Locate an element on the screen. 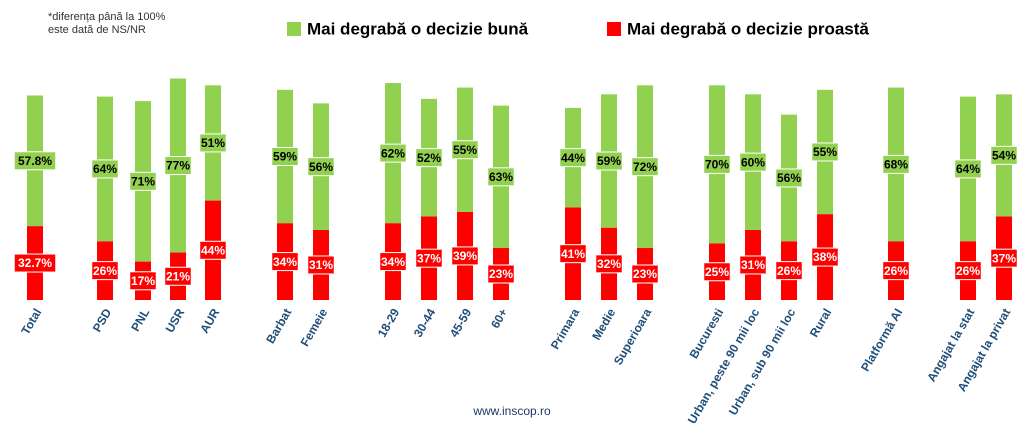 The height and width of the screenshot is (427, 1024). value-label: 17% is located at coordinates (143, 281).